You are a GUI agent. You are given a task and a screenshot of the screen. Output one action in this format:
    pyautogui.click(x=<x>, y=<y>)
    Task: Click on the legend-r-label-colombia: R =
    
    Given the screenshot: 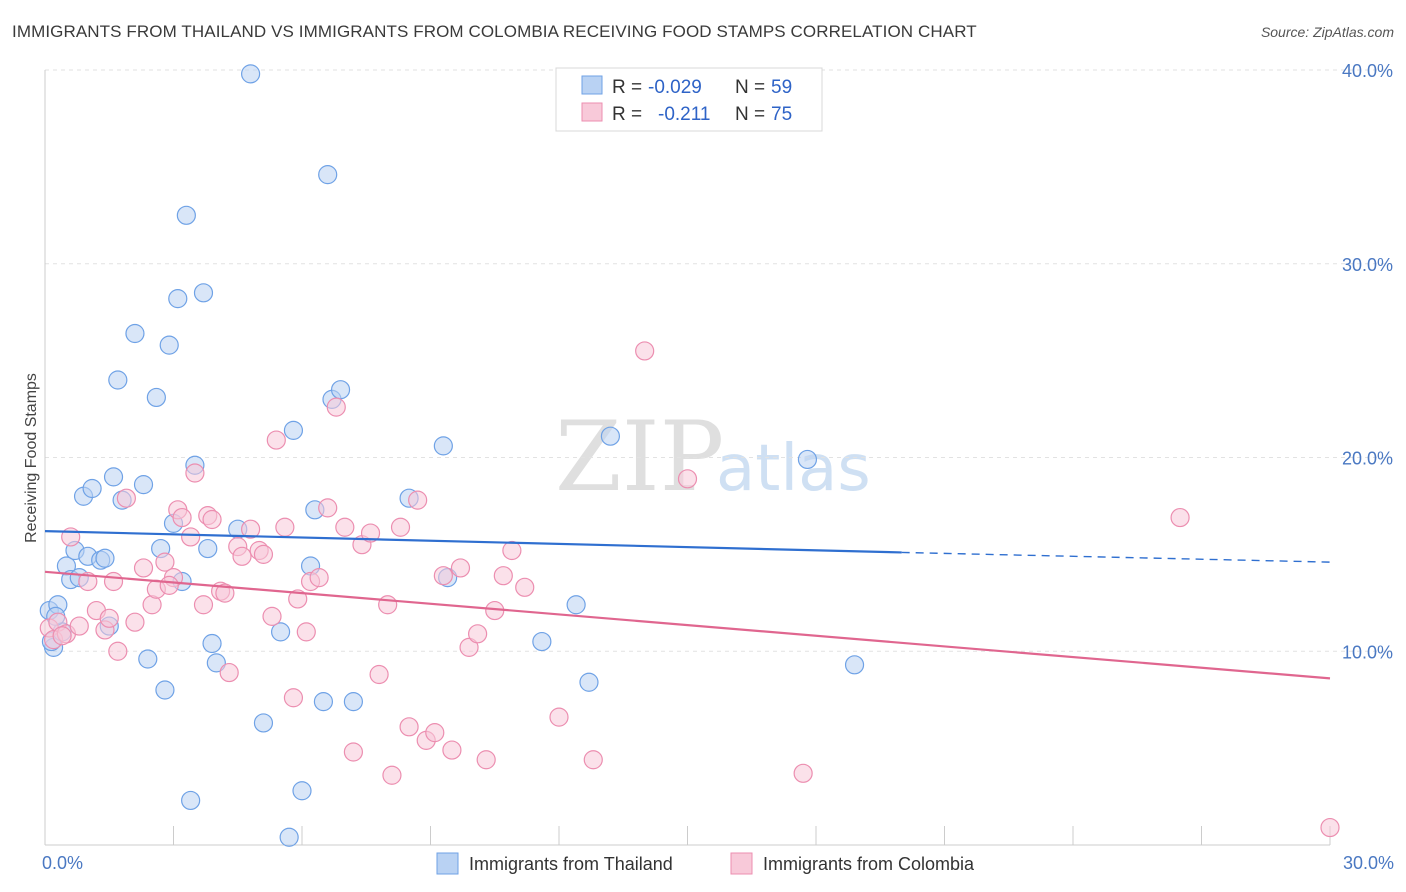 What is the action you would take?
    pyautogui.click(x=627, y=114)
    